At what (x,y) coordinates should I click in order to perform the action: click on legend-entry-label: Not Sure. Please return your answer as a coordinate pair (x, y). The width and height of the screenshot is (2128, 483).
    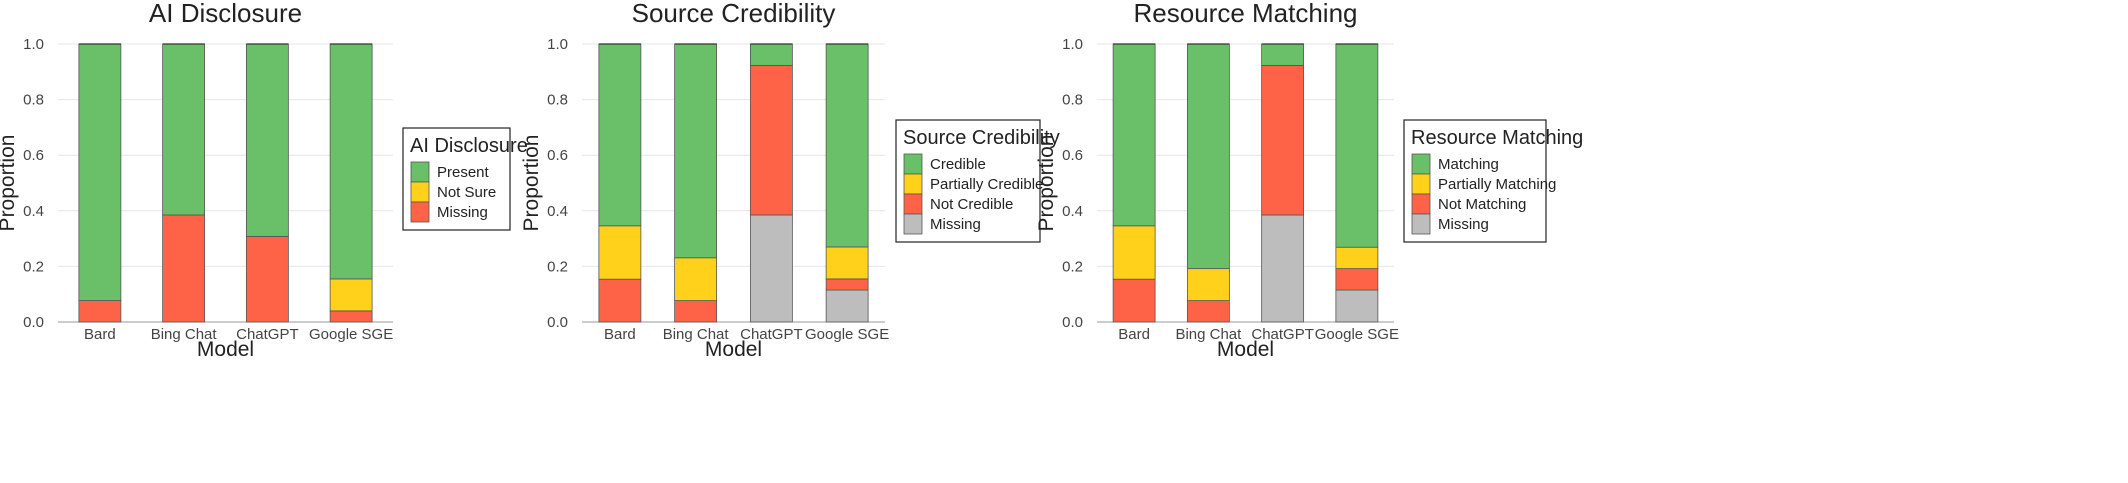
    Looking at the image, I should click on (466, 192).